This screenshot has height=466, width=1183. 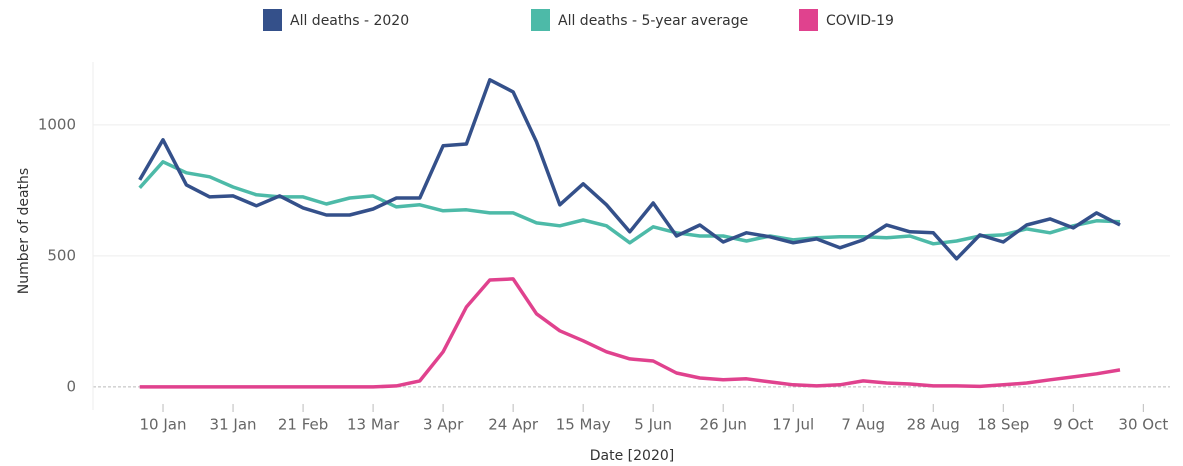 I want to click on x-tick-label: 24 Apr, so click(x=513, y=425).